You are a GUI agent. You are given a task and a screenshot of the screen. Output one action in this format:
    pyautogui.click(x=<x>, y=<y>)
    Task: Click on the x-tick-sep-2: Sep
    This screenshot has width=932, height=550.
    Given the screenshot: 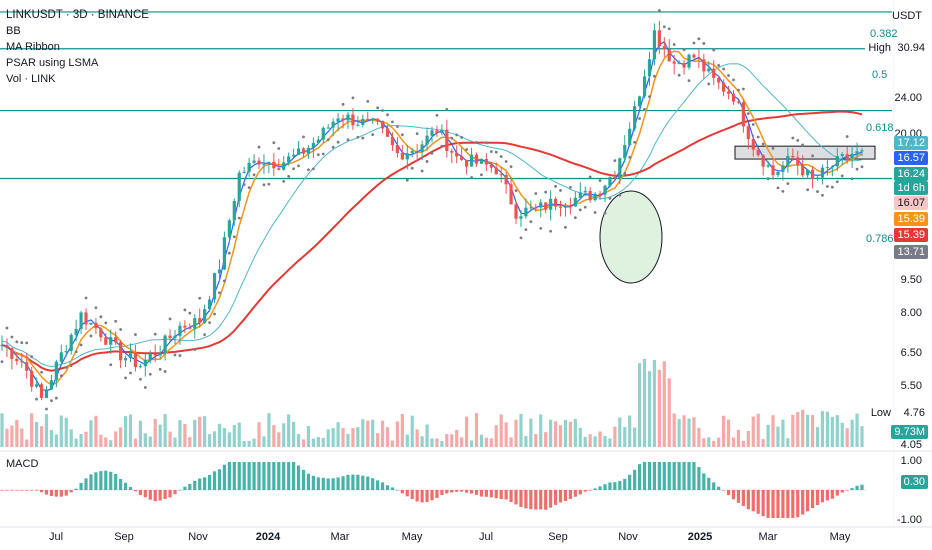 What is the action you would take?
    pyautogui.click(x=558, y=537)
    